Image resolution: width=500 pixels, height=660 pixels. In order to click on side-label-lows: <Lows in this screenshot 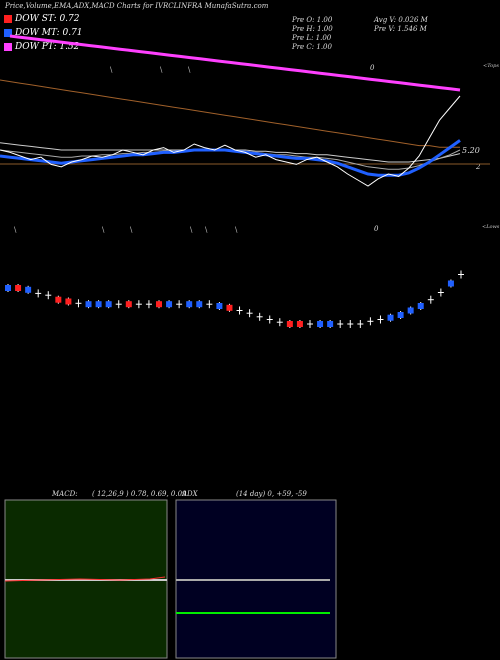, I will do `click(491, 227)`.